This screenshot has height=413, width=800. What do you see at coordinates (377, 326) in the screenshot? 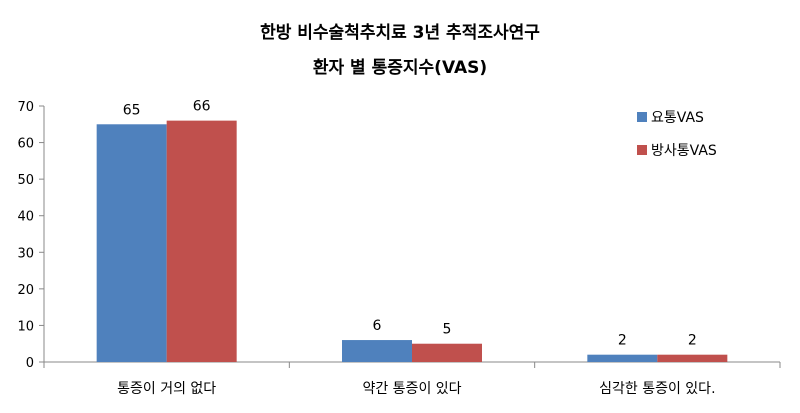
I see `data-label: 6` at bounding box center [377, 326].